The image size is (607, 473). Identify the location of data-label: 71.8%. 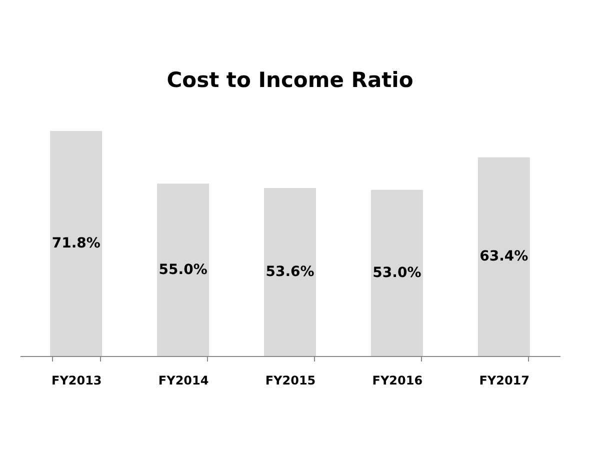
(76, 244).